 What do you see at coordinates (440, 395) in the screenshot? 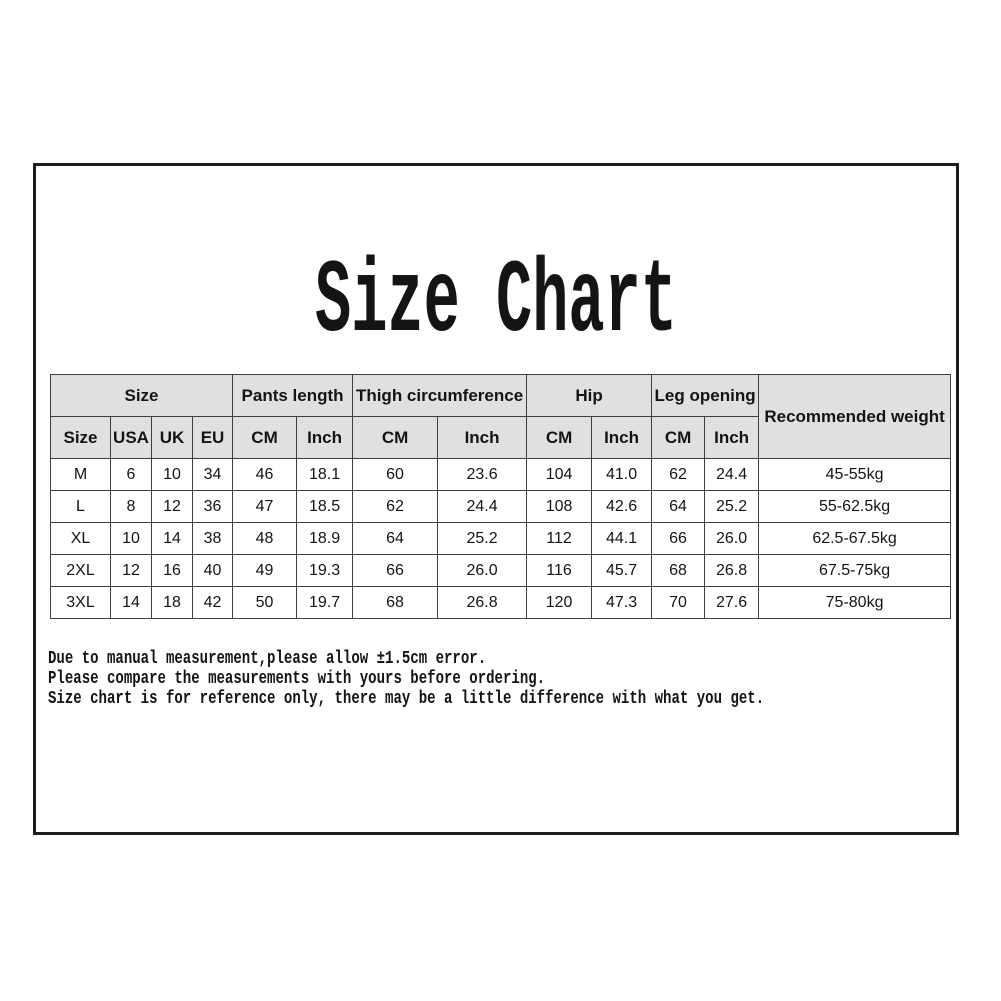
I see `group-header-thigh-circumference: Thigh circumference` at bounding box center [440, 395].